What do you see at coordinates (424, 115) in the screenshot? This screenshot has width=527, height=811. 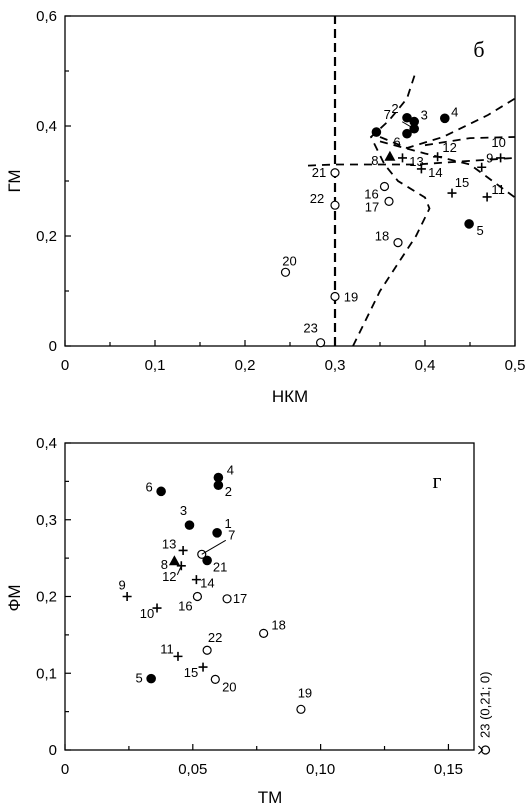 I see `point-label-b: 3` at bounding box center [424, 115].